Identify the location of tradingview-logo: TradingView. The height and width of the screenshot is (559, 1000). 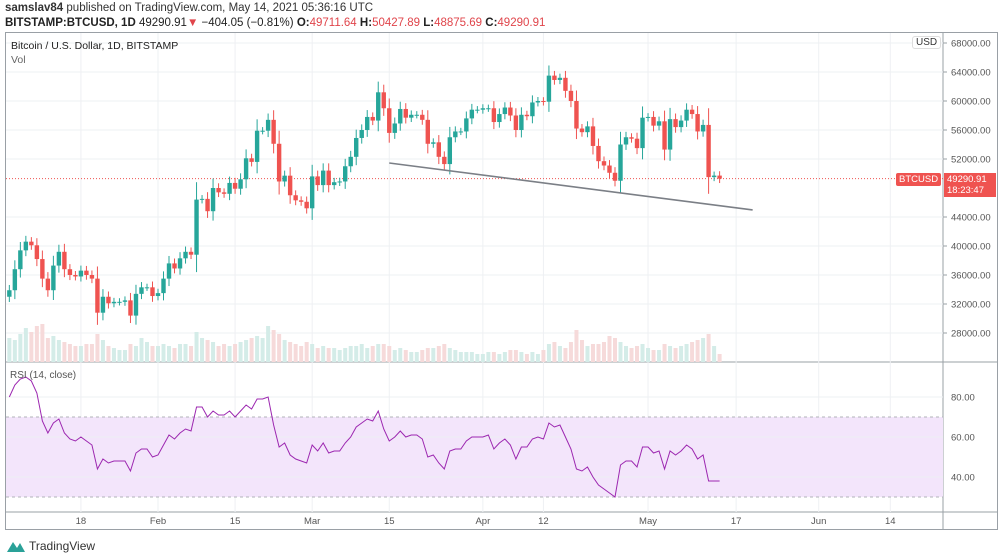
(50, 546).